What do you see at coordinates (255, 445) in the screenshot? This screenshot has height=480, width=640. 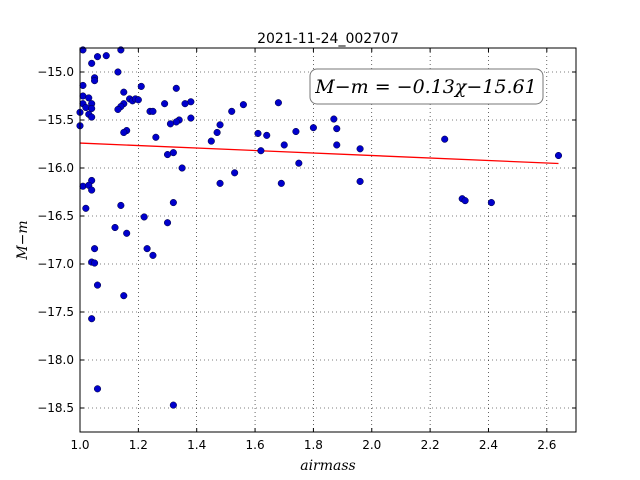 I see `x-tick-label: 1.6` at bounding box center [255, 445].